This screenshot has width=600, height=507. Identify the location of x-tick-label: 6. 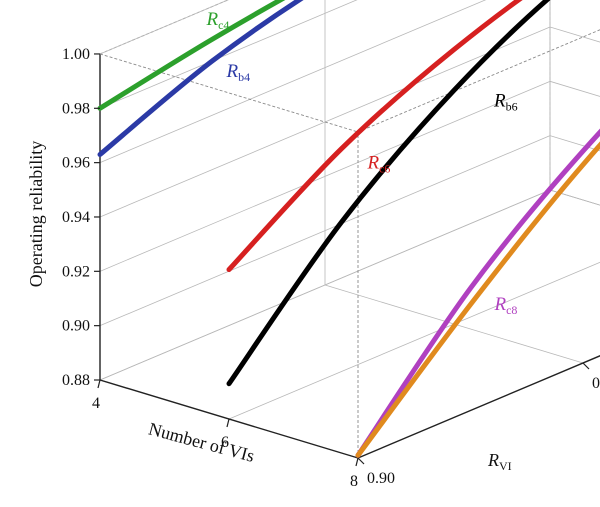
(225, 442).